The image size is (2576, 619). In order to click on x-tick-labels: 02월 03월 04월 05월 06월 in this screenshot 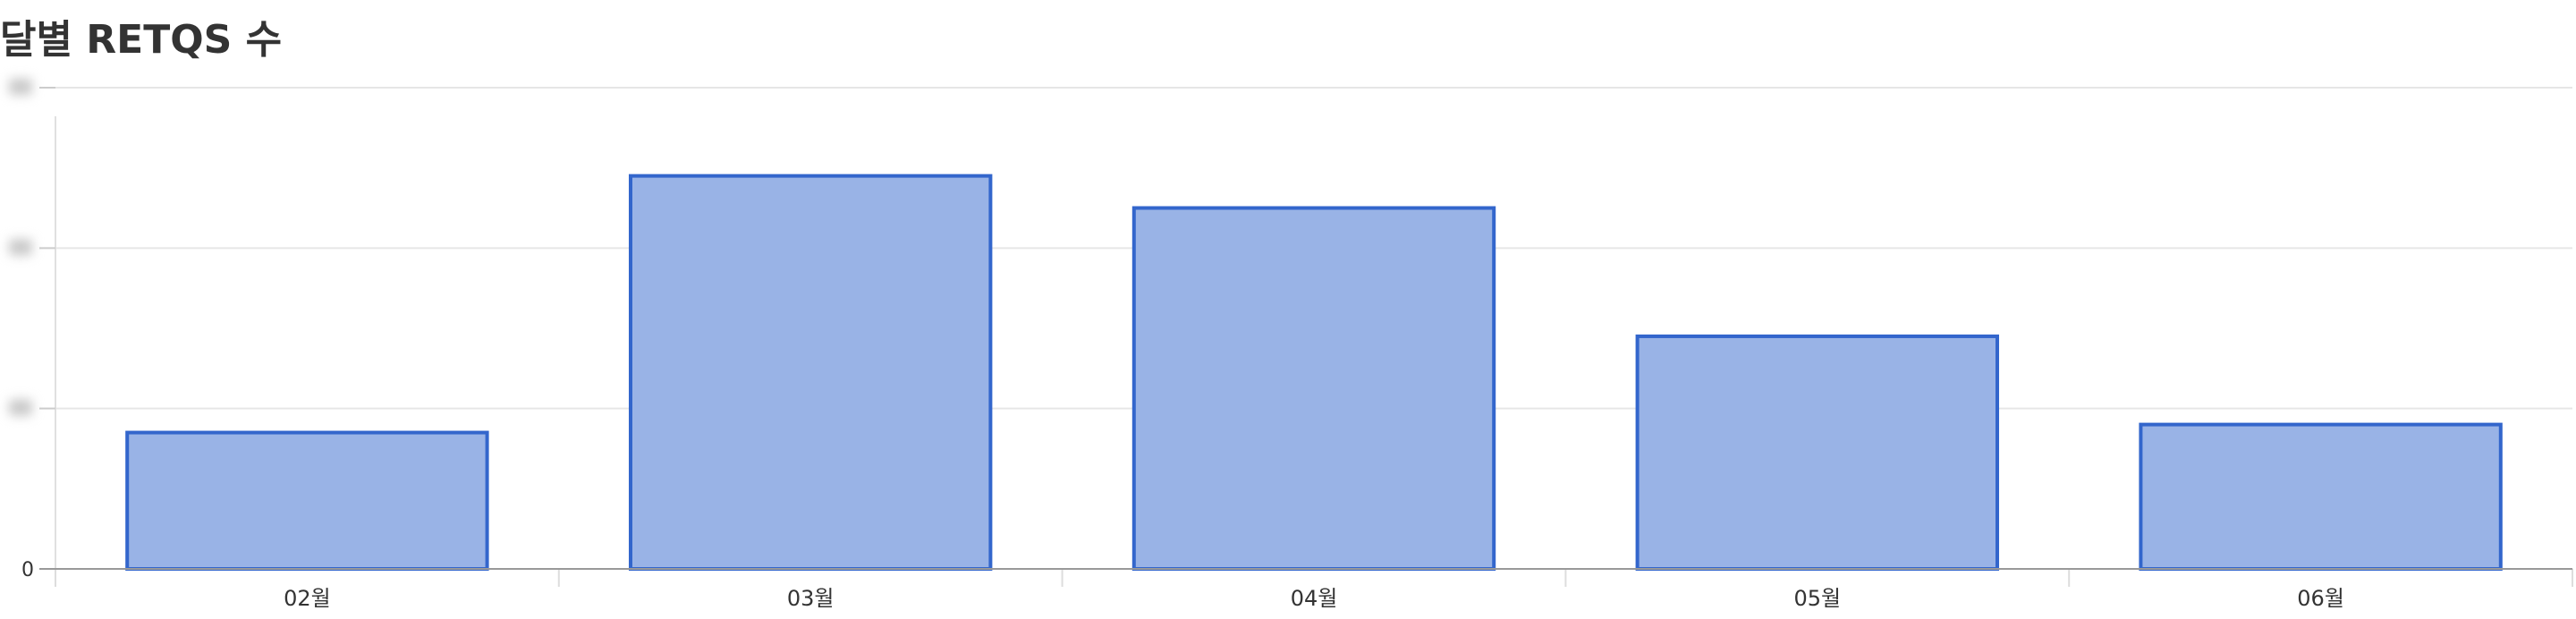, I will do `click(1314, 598)`.